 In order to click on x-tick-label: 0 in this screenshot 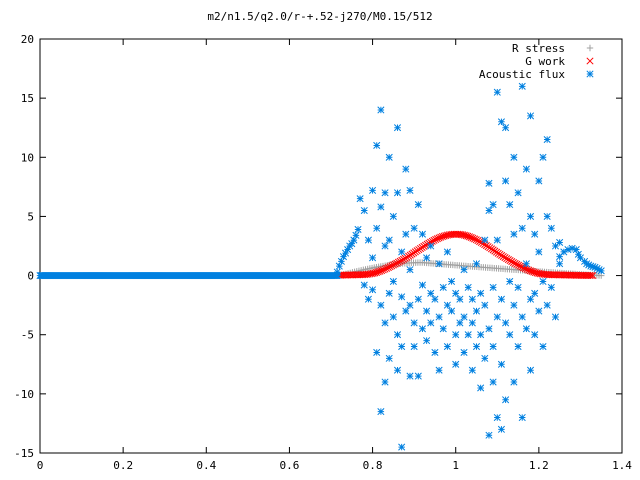, I will do `click(40, 465)`.